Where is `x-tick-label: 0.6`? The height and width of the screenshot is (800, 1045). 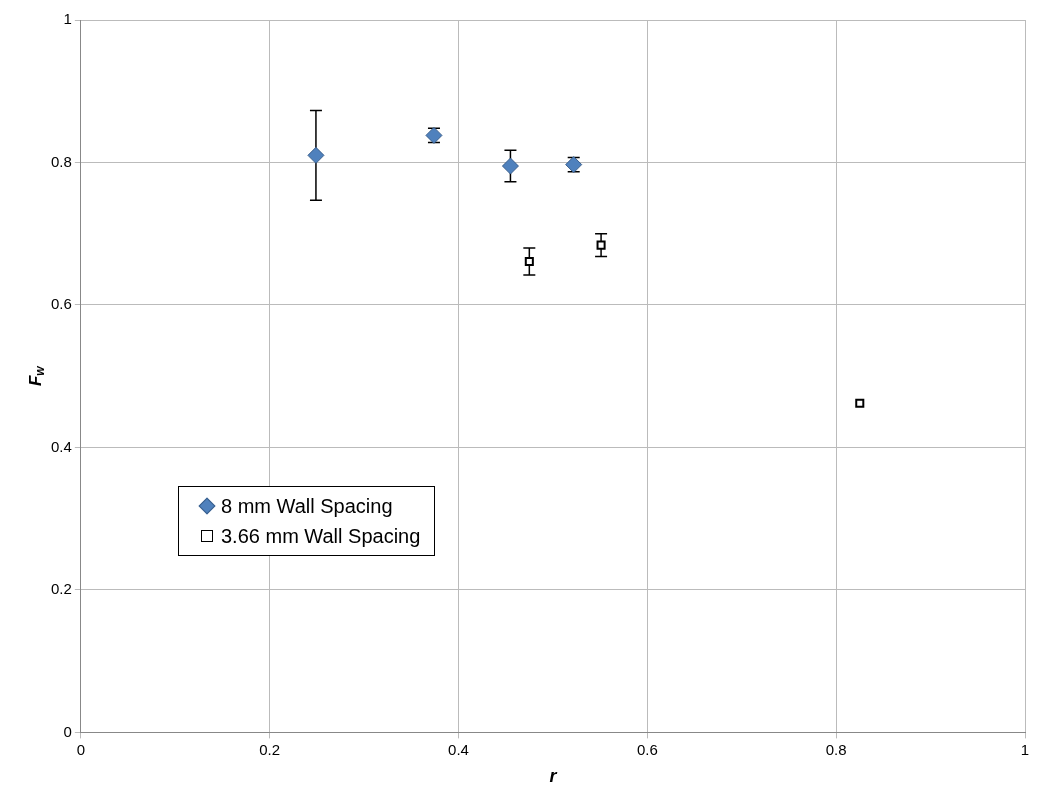 x-tick-label: 0.6 is located at coordinates (647, 749).